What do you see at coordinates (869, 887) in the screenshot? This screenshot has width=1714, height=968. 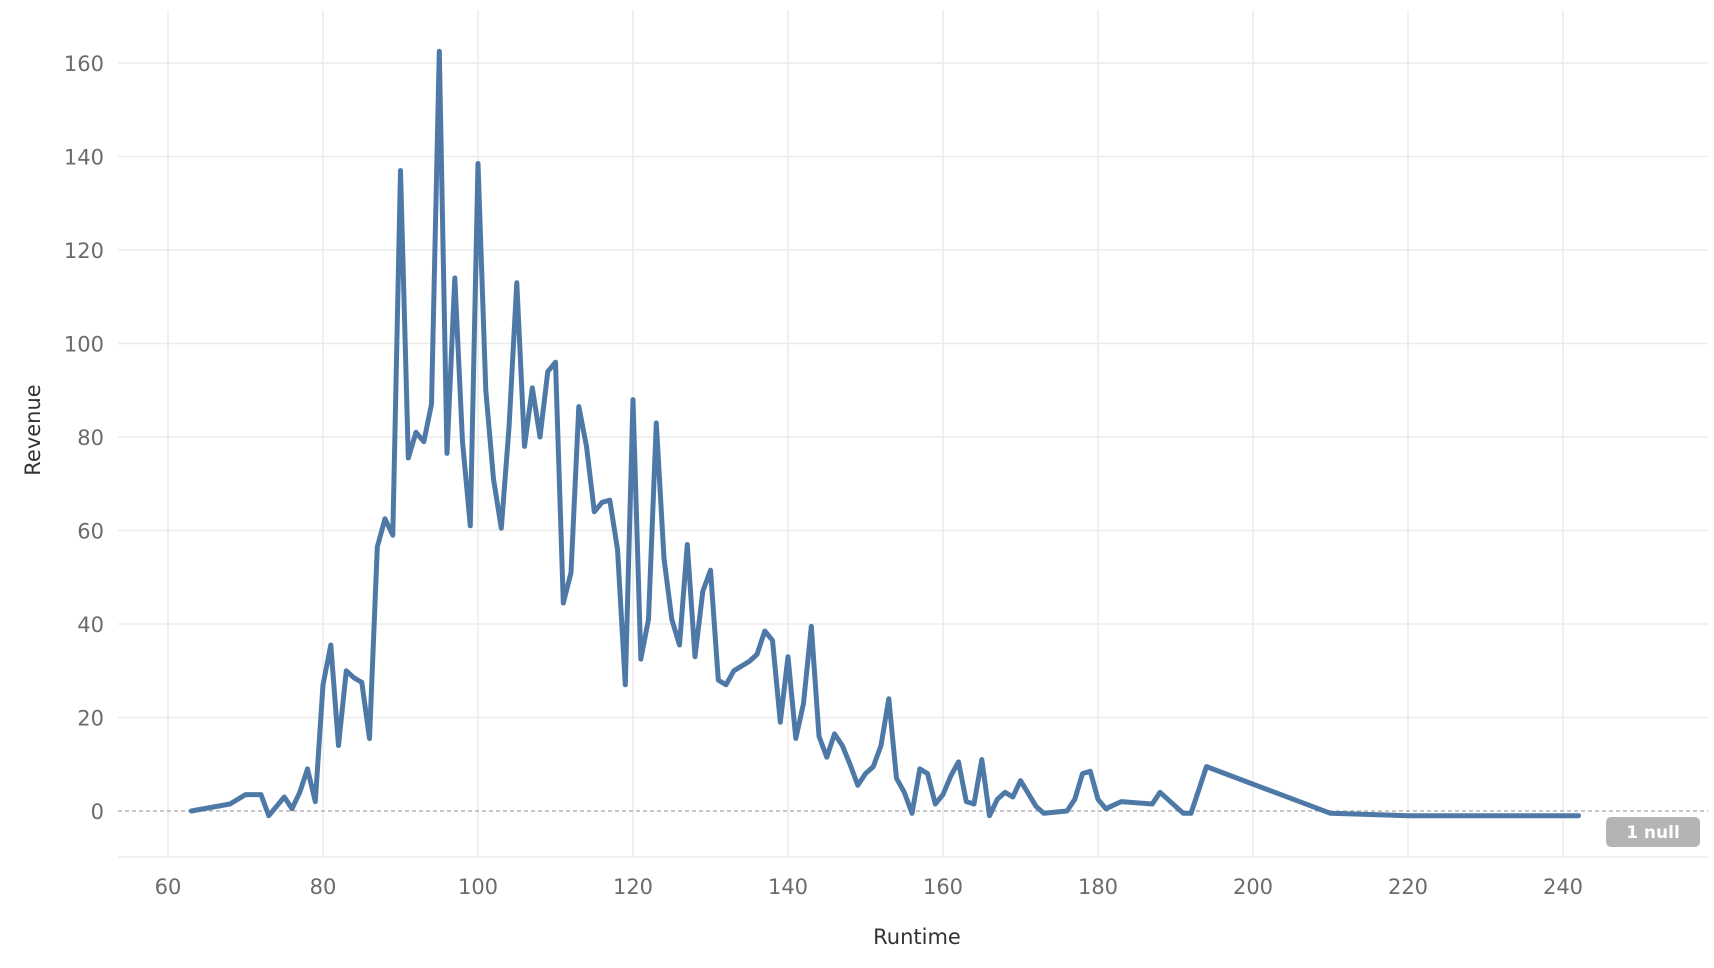 I see `x-axis-ticks: 60 80 100 120 140 160 180 200 220 240` at bounding box center [869, 887].